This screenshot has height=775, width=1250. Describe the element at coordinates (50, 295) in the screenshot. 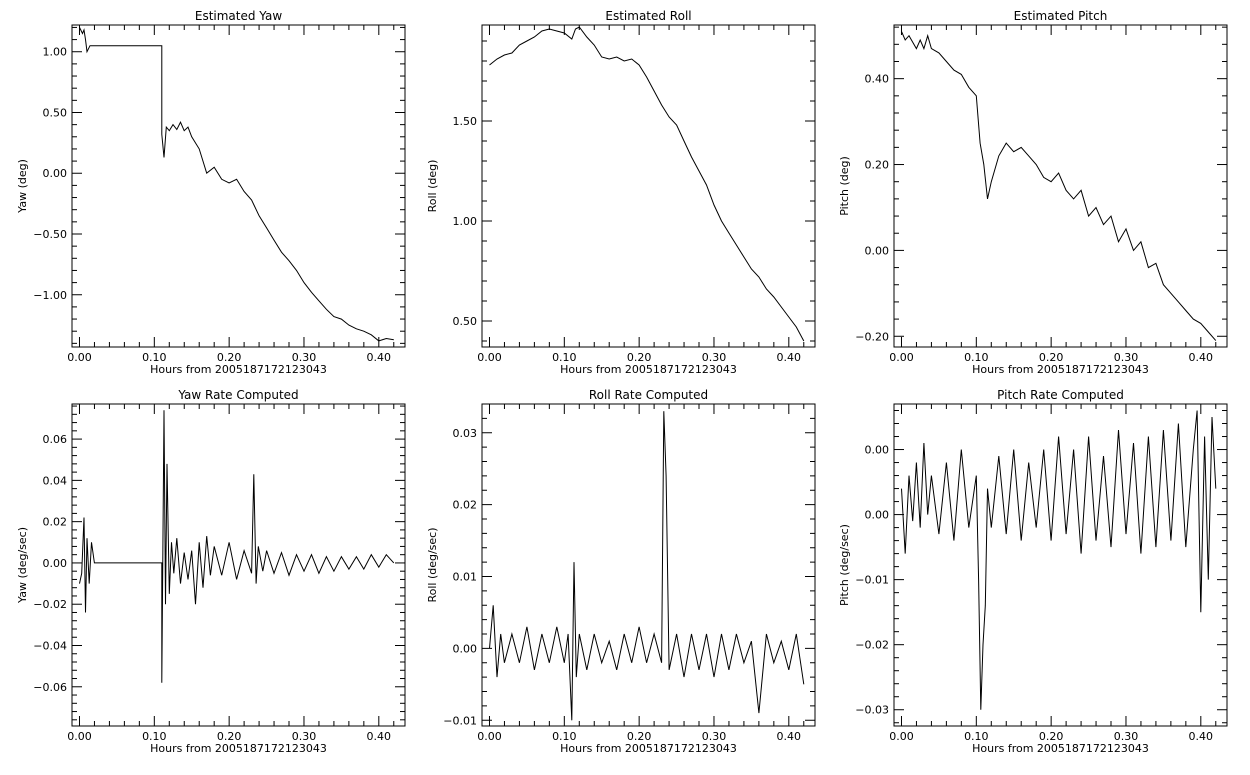

I see `y-tick-label: −1.00` at that location.